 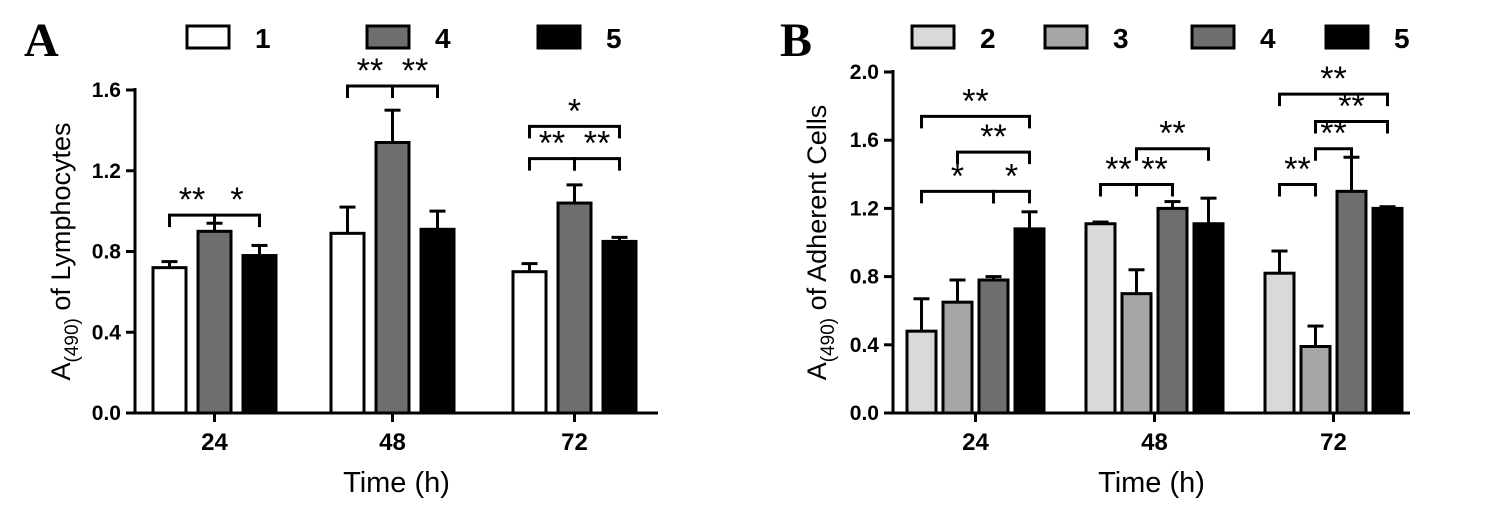 I want to click on y-axis-label: A(490) of Adherent Cells, so click(x=820, y=243).